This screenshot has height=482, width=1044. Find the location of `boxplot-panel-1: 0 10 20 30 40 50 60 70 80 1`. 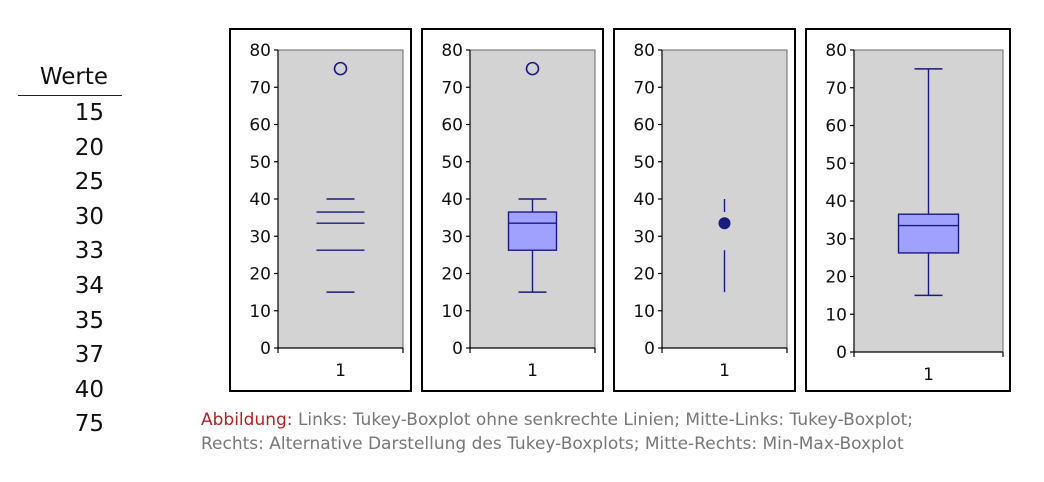

boxplot-panel-1: 0 10 20 30 40 50 60 70 80 1 is located at coordinates (320, 210).